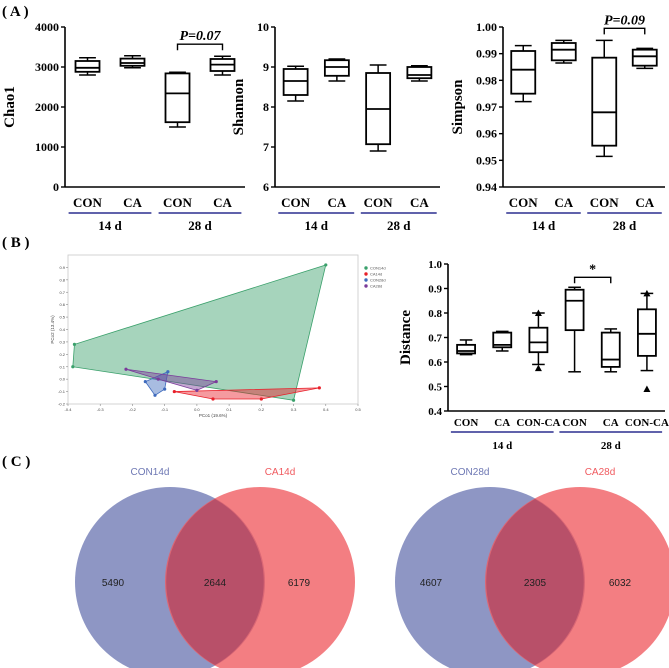 Image resolution: width=669 pixels, height=668 pixels. What do you see at coordinates (101, 409) in the screenshot?
I see `x-tick-label: -0.3` at bounding box center [101, 409].